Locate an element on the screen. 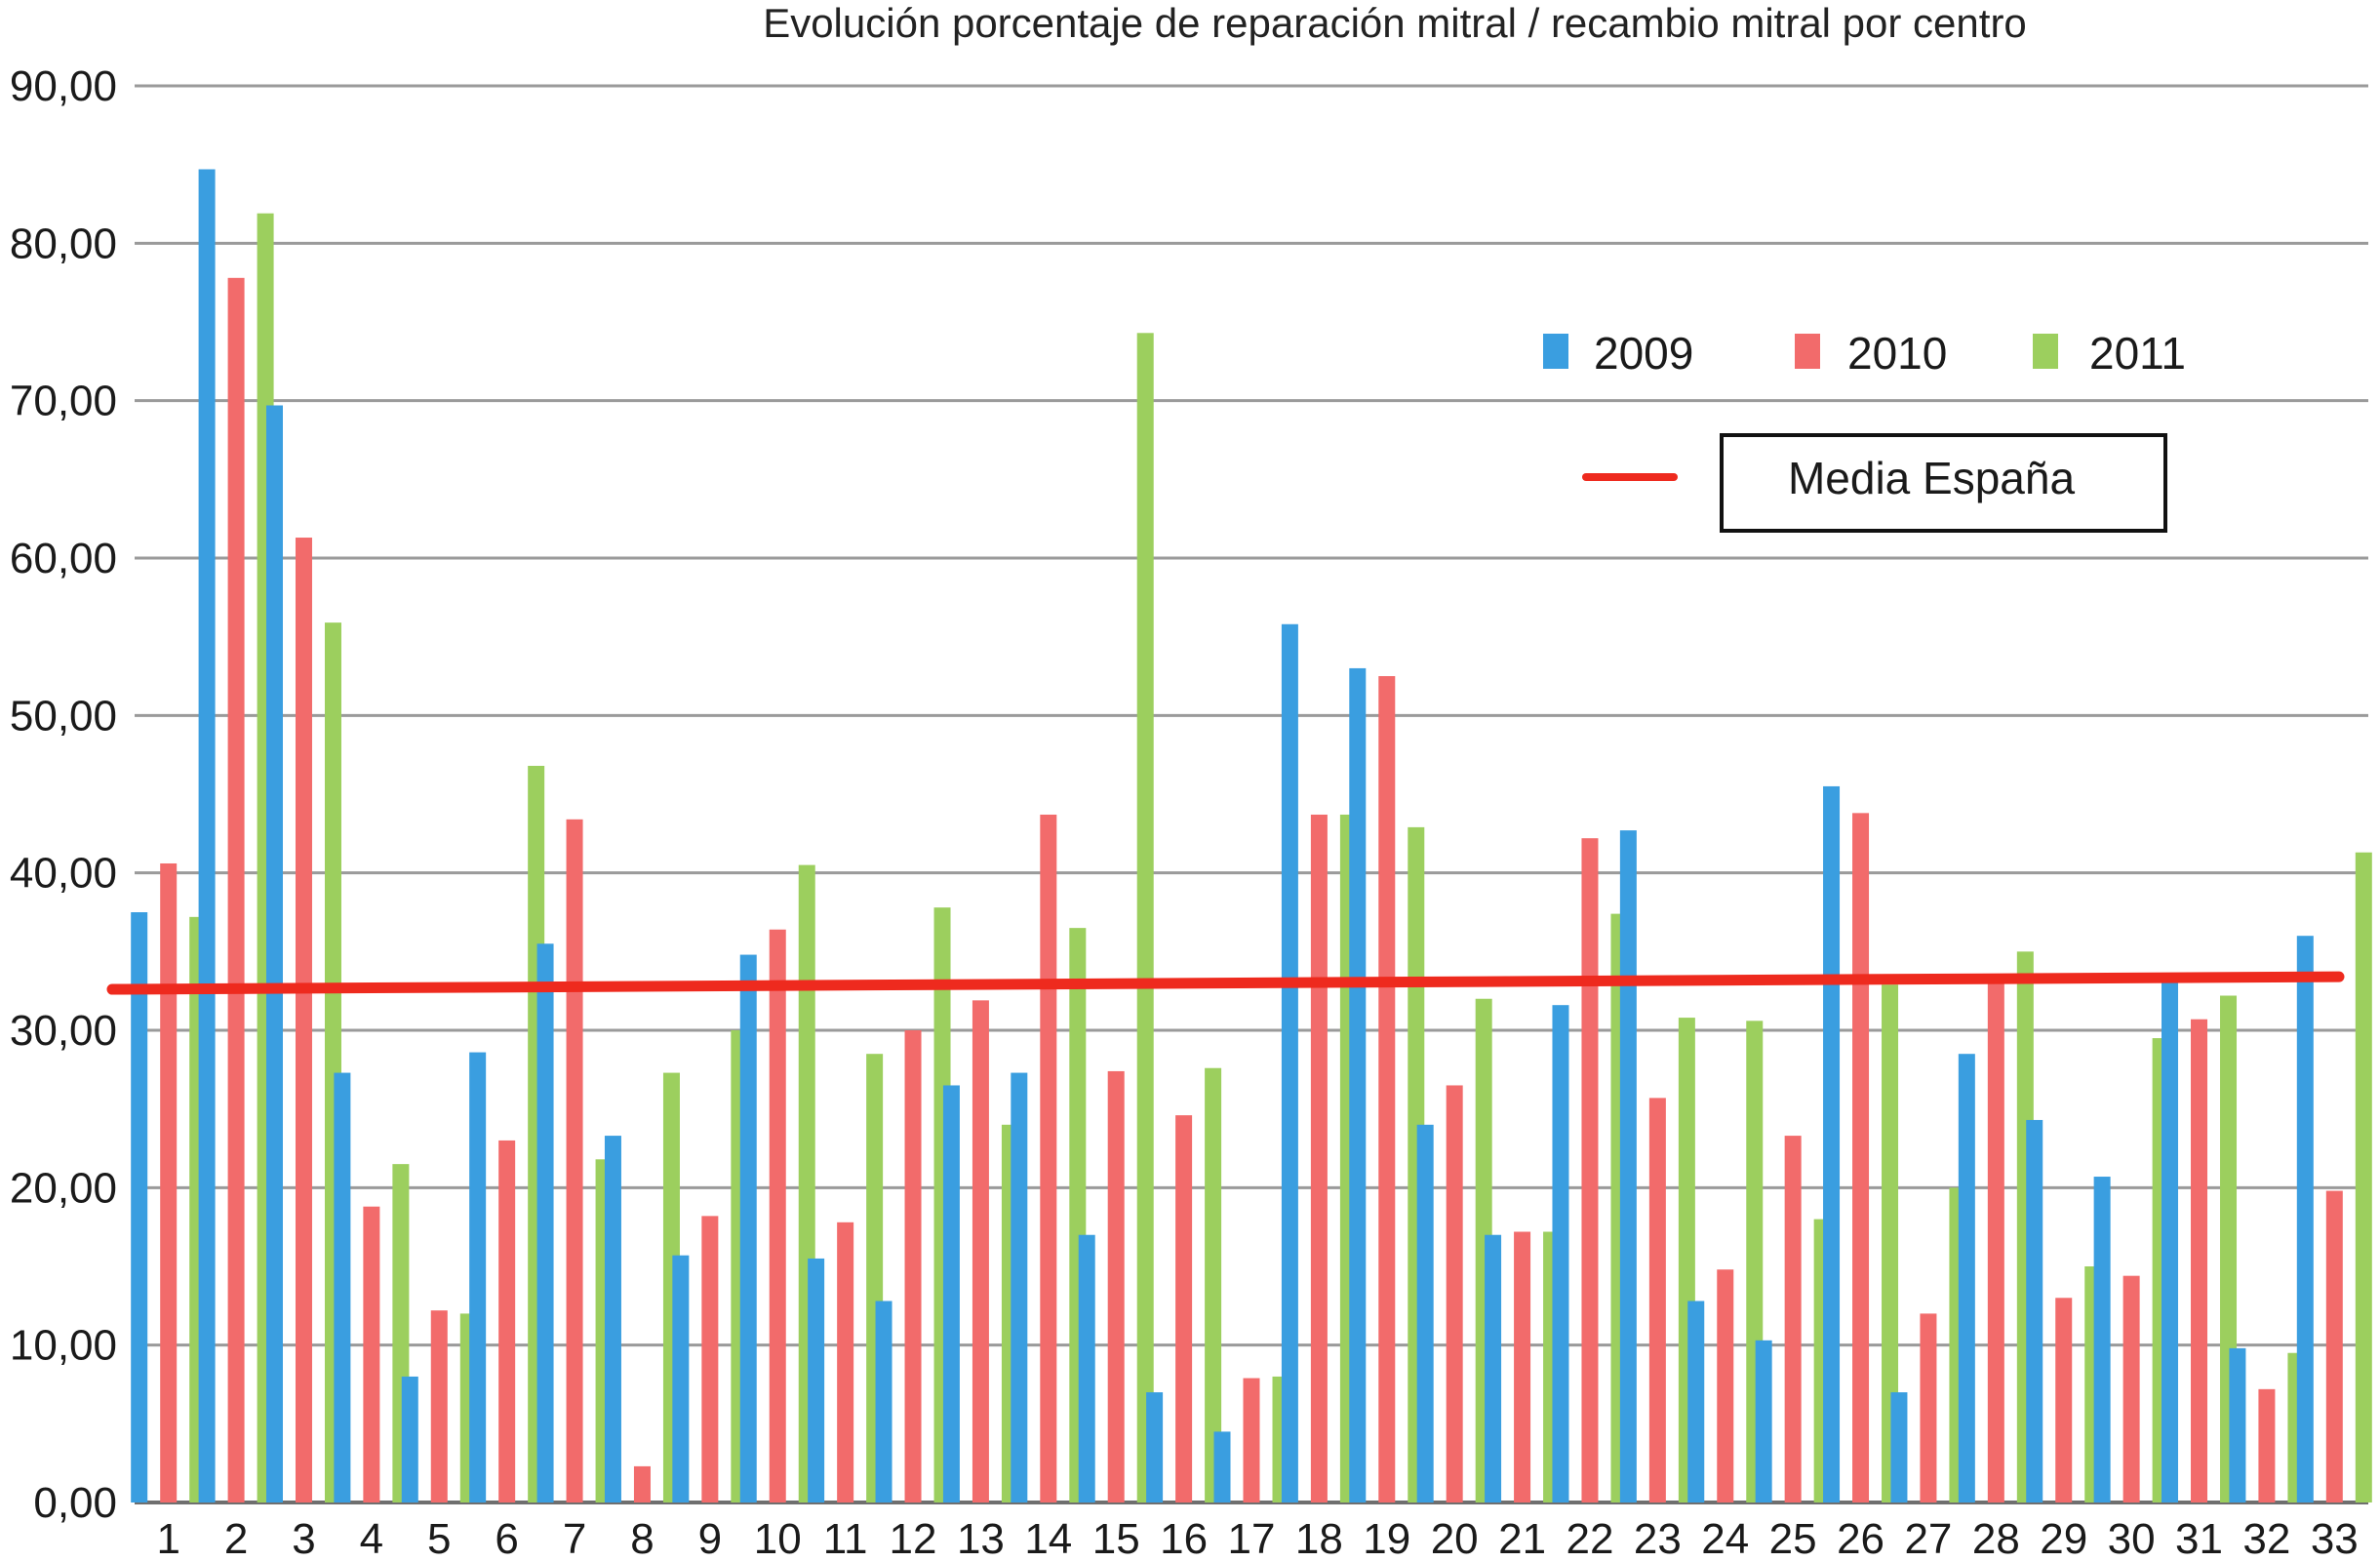  x-tick-label: 12 is located at coordinates (913, 1538).